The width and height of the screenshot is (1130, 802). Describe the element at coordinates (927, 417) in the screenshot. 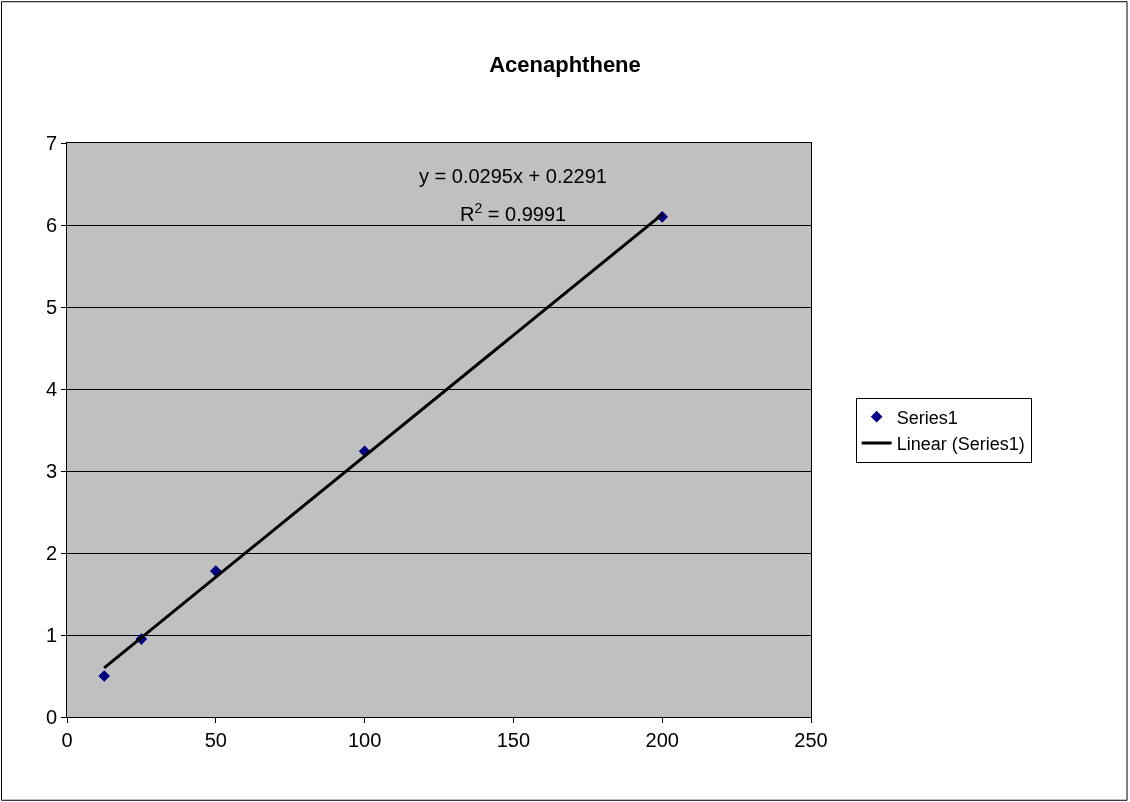

I see `legend-label: Series1` at that location.